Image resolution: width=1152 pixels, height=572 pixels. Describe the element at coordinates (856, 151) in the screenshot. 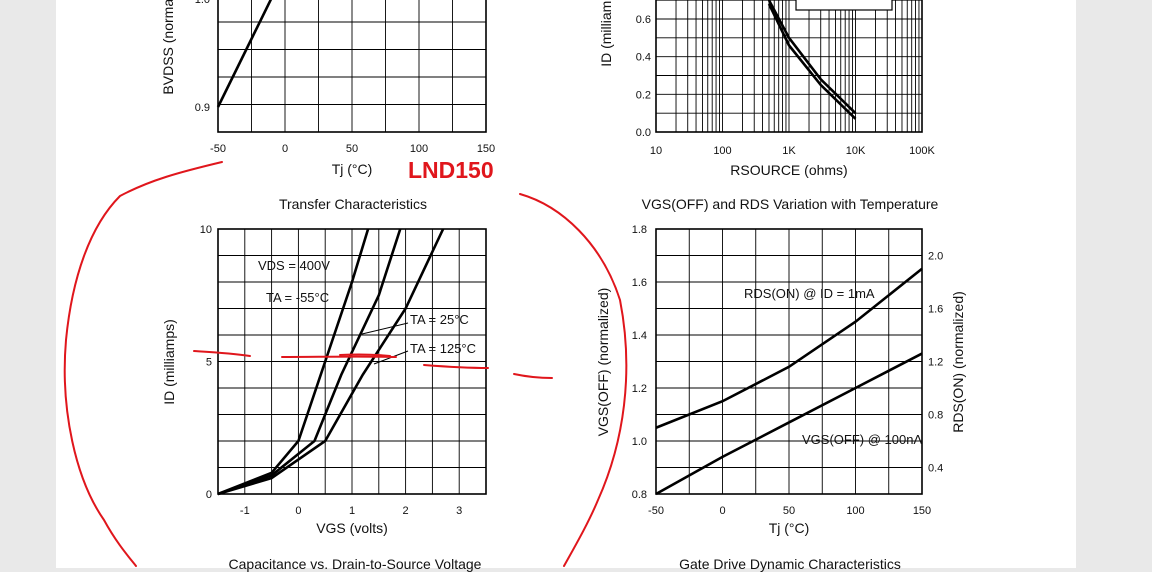

I see `x-tick-label-rsource: 10K` at that location.